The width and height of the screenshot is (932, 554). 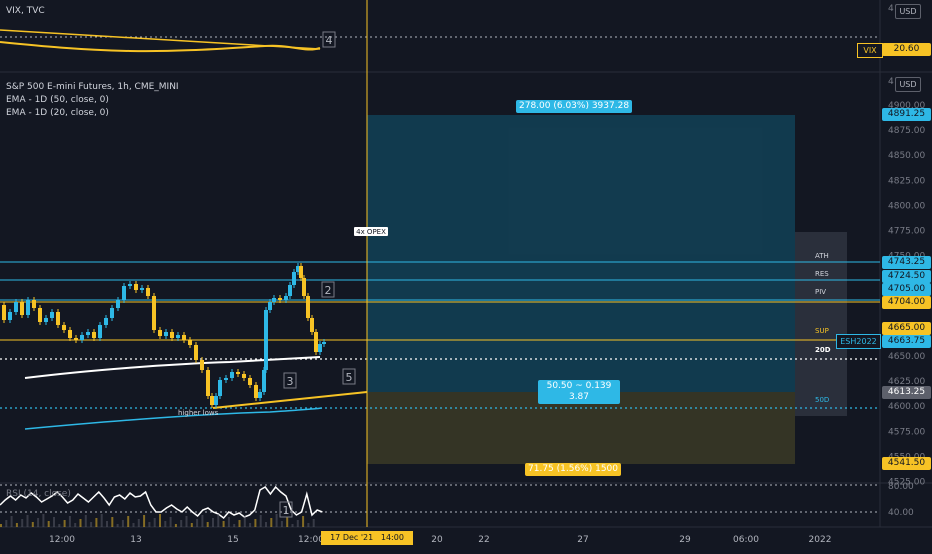 I want to click on wave-marker-4: 4, so click(x=329, y=39).